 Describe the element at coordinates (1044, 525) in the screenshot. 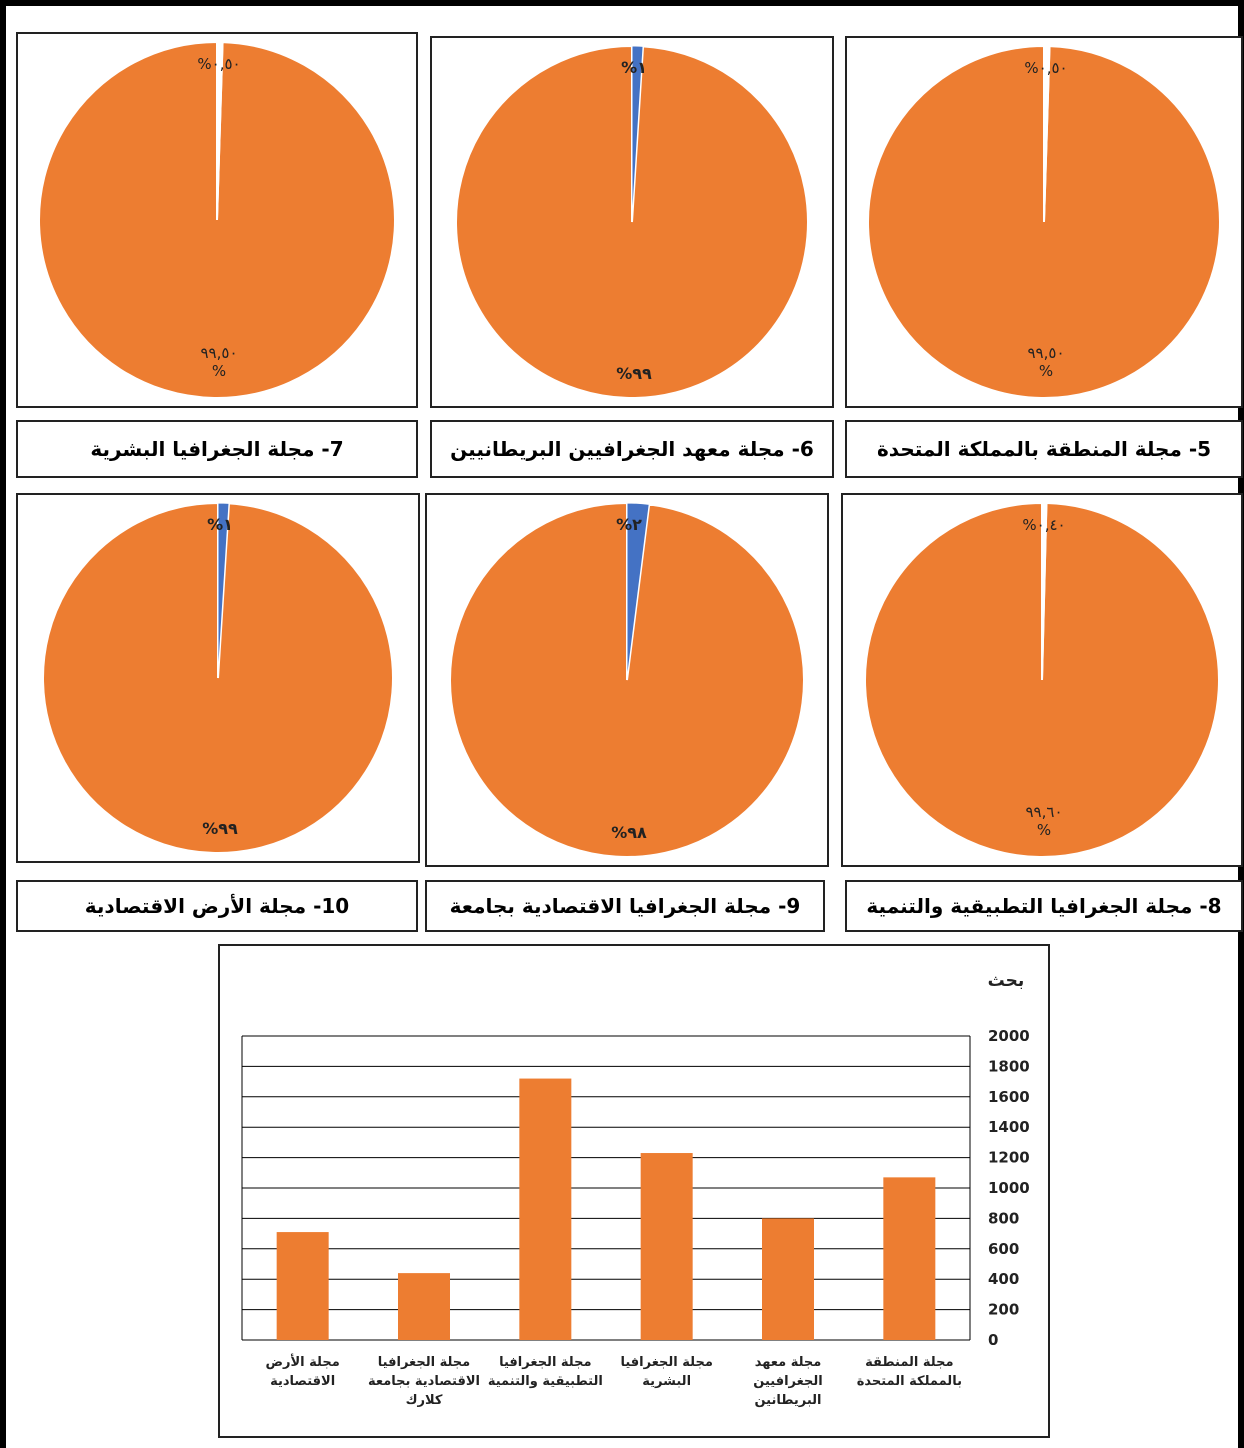

I see `pie-label-minor: %٠,٤٠` at that location.